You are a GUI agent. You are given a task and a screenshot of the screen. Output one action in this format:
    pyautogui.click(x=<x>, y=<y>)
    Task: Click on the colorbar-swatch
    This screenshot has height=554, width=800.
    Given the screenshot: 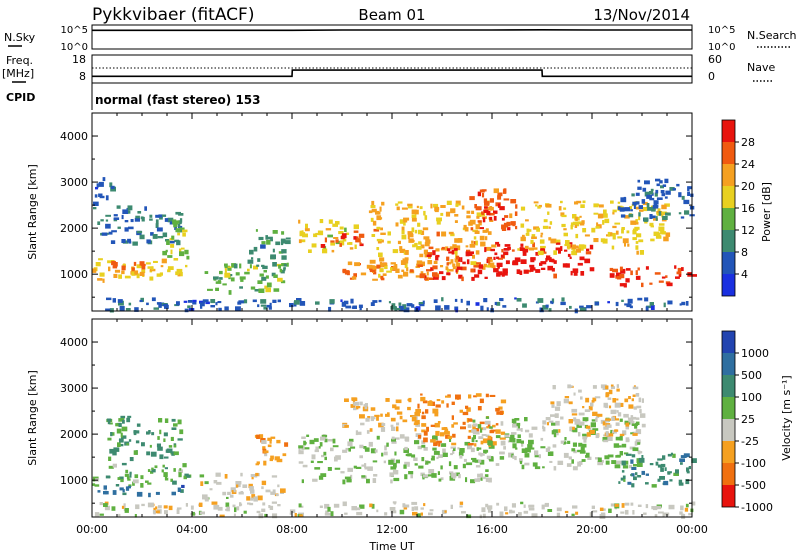 What is the action you would take?
    pyautogui.click(x=728, y=241)
    